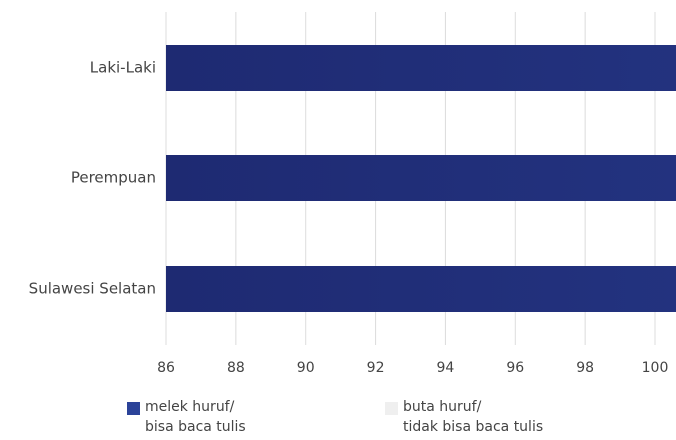 The image size is (676, 440). What do you see at coordinates (195, 417) in the screenshot?
I see `legend-label: melek huruf/ bisa baca tulis` at bounding box center [195, 417].